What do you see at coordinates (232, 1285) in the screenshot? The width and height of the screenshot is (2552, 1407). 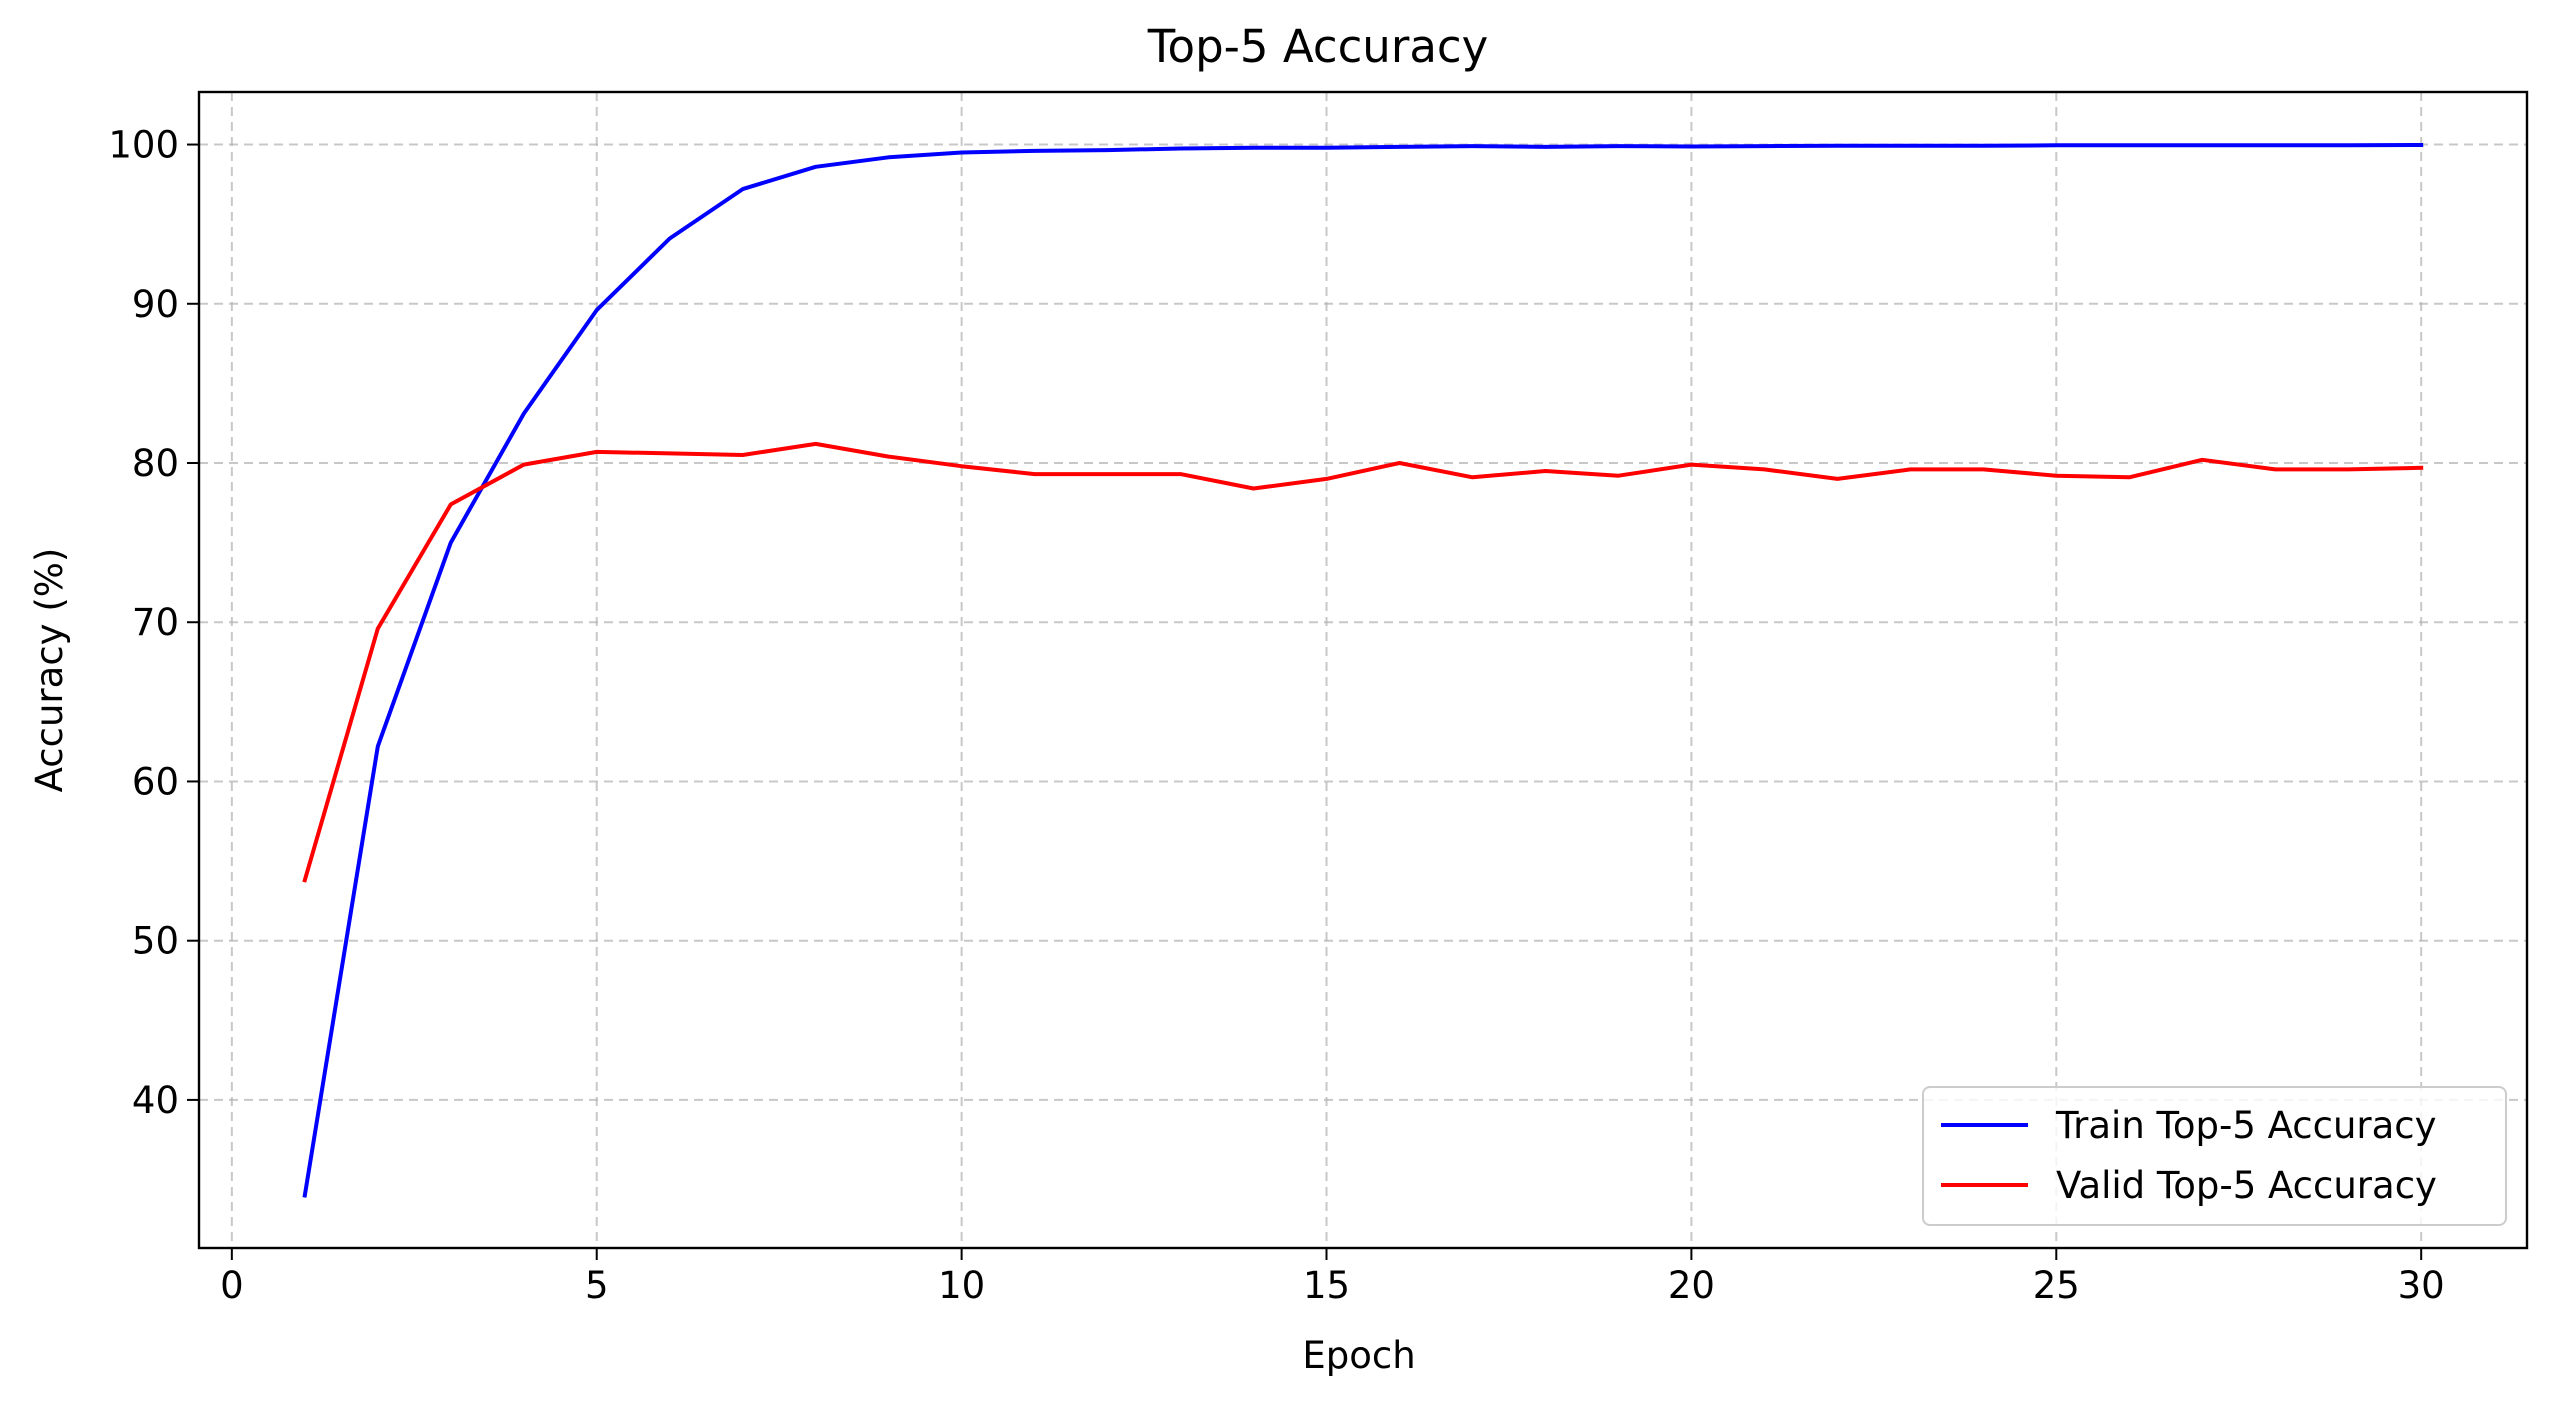 I see `x-tick-label: 0` at bounding box center [232, 1285].